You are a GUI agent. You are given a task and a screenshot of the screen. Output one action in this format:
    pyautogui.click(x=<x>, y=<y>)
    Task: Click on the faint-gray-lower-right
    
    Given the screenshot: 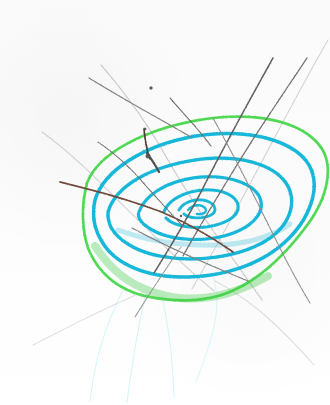 What is the action you would take?
    pyautogui.click(x=264, y=323)
    